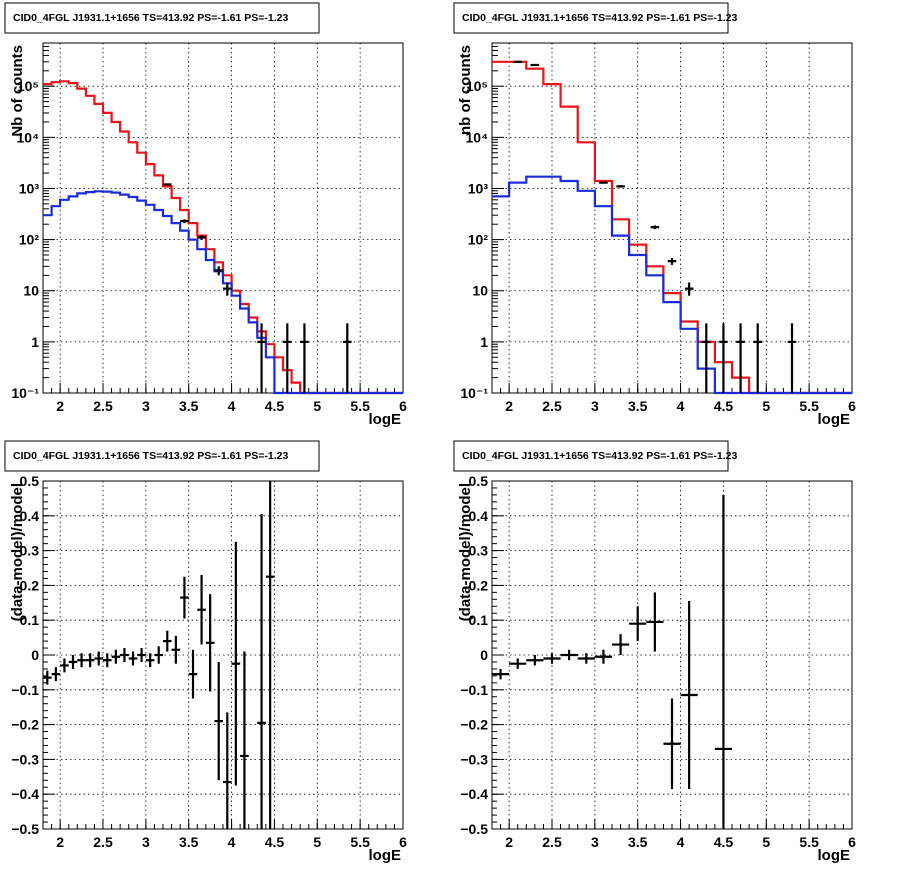  What do you see at coordinates (479, 516) in the screenshot?
I see `y-tick-label: 0.4` at bounding box center [479, 516].